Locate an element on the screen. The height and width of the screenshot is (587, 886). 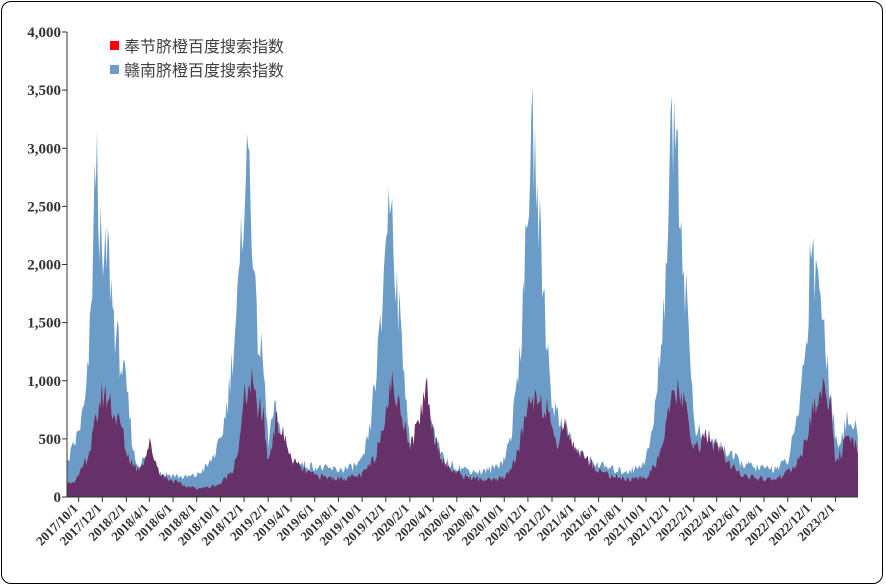
y-tick-label: 2,000 is located at coordinates (44, 266).